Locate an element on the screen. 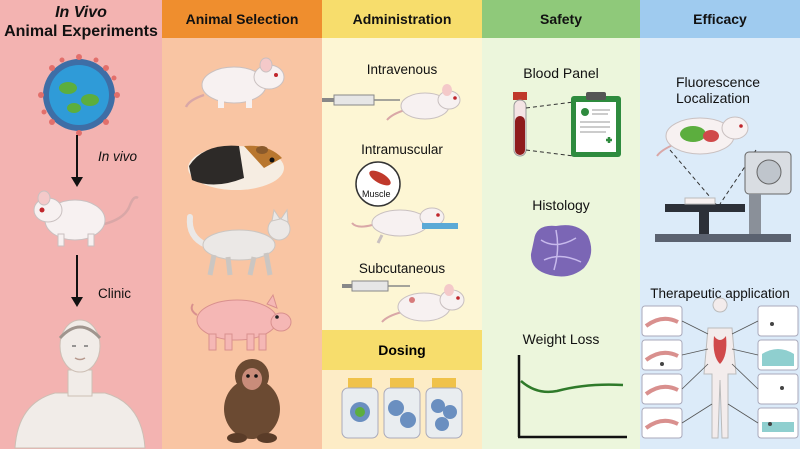 The width and height of the screenshot is (800, 449). muscle-label: Muscle is located at coordinates (376, 194).